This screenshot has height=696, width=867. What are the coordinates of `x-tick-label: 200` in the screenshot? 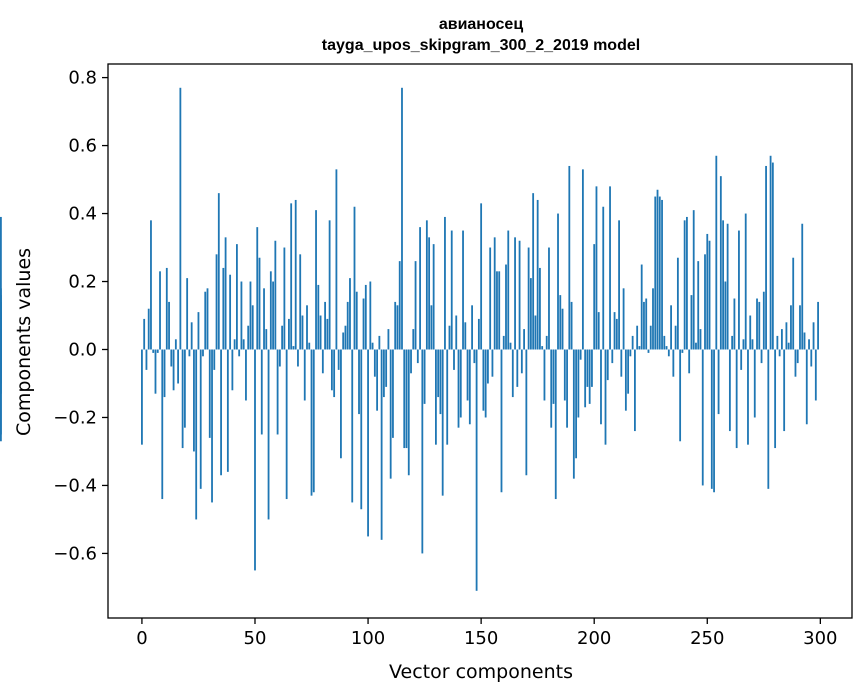 It's located at (594, 638).